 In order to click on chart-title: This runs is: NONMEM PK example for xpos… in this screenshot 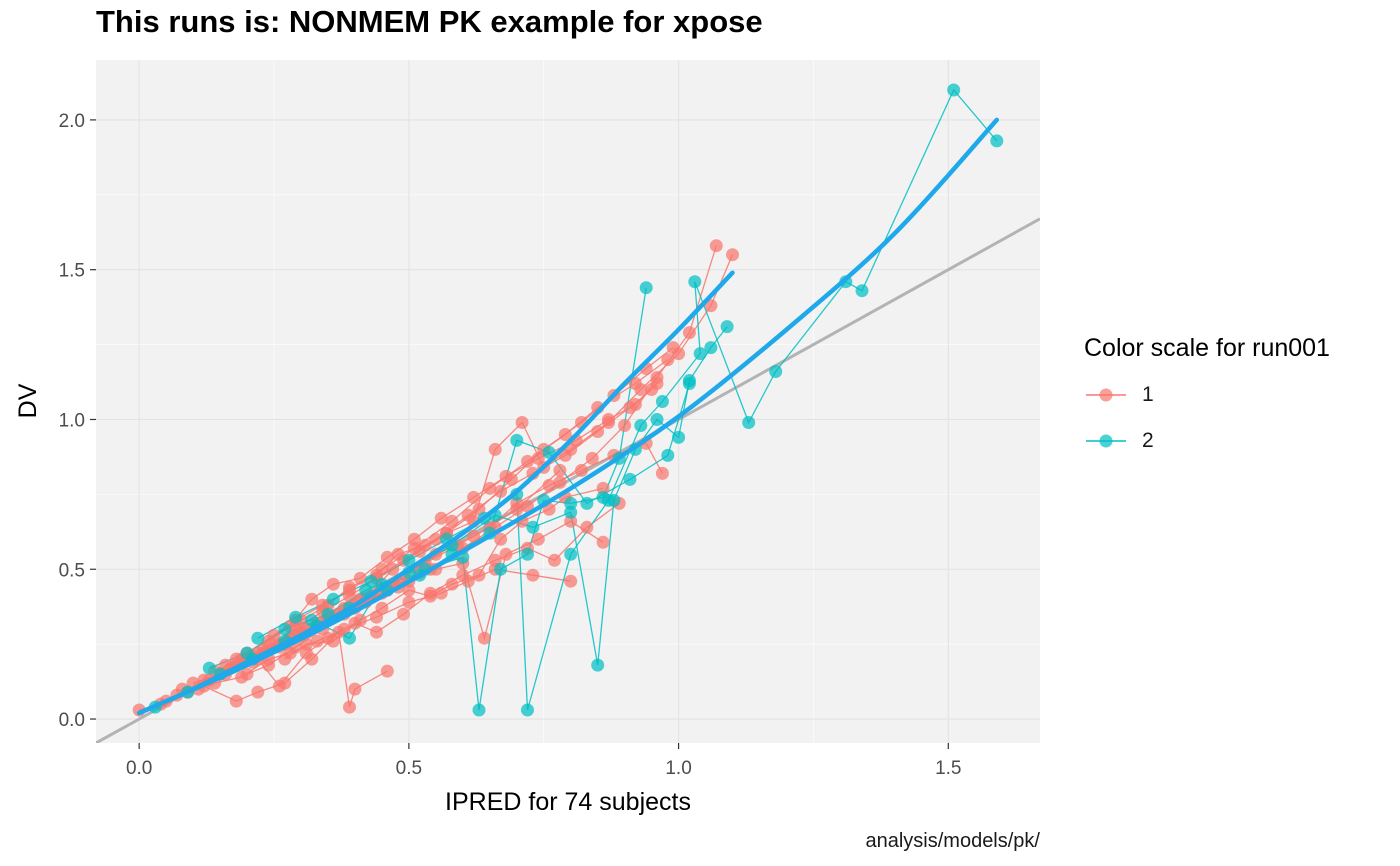, I will do `click(429, 21)`.